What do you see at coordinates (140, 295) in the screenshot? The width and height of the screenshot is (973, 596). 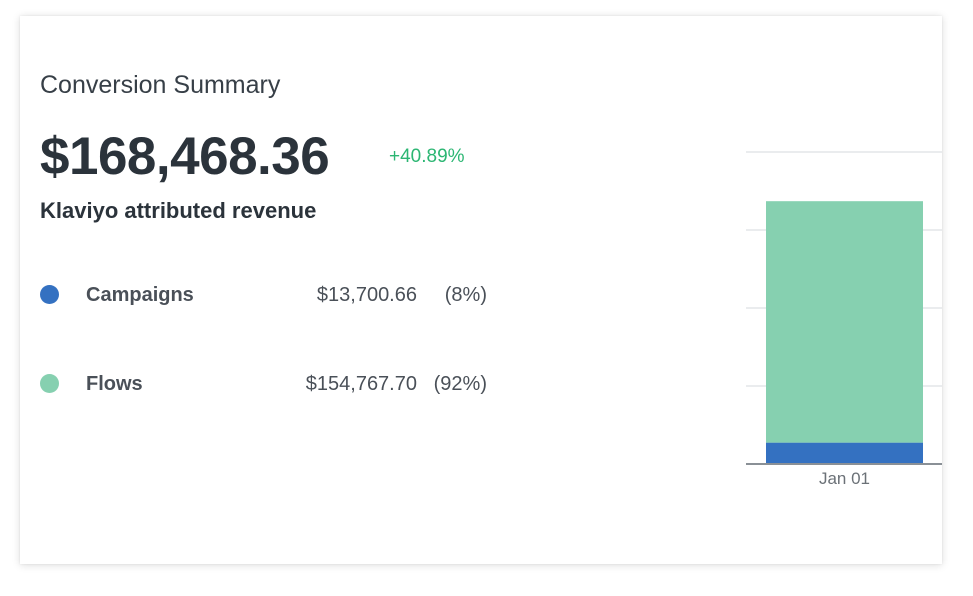 I see `campaigns-label: Campaigns` at bounding box center [140, 295].